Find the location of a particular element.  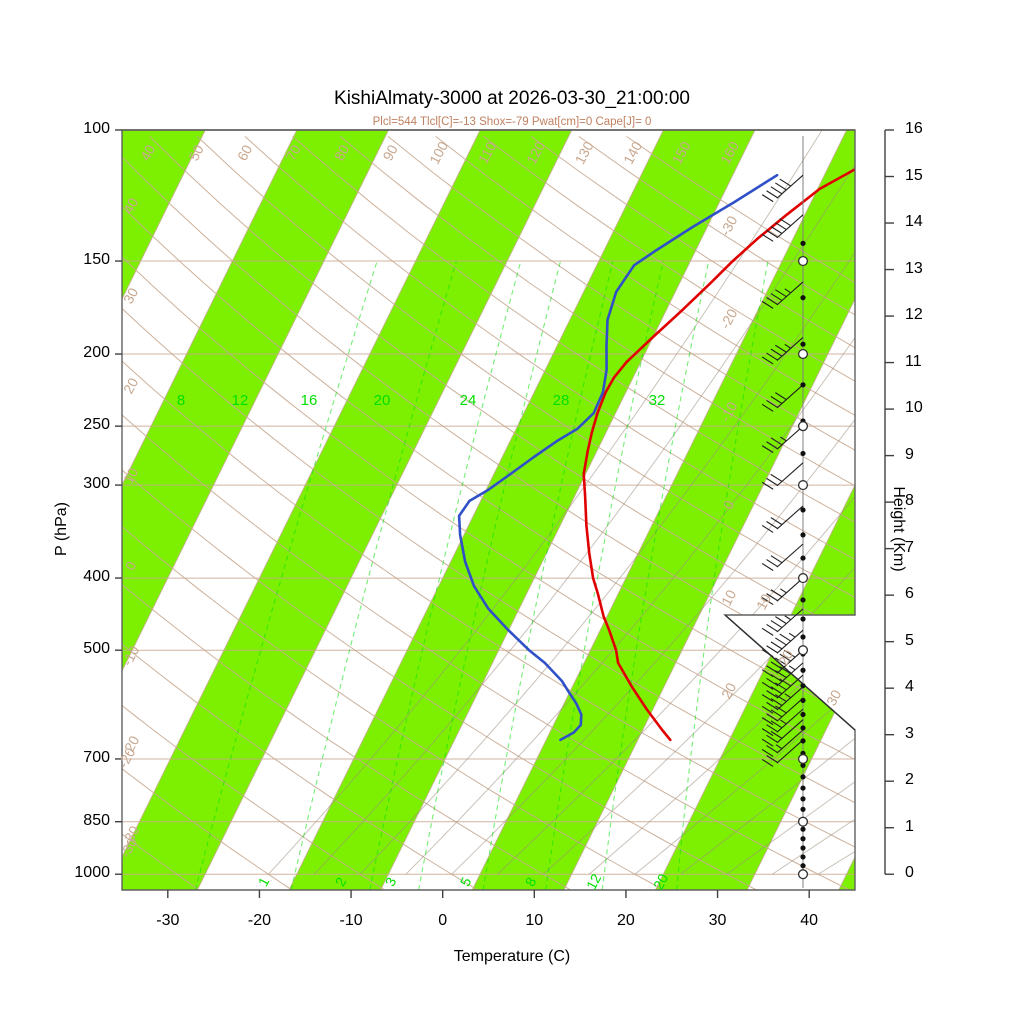

temperature-tick-label: -20 is located at coordinates (259, 920).